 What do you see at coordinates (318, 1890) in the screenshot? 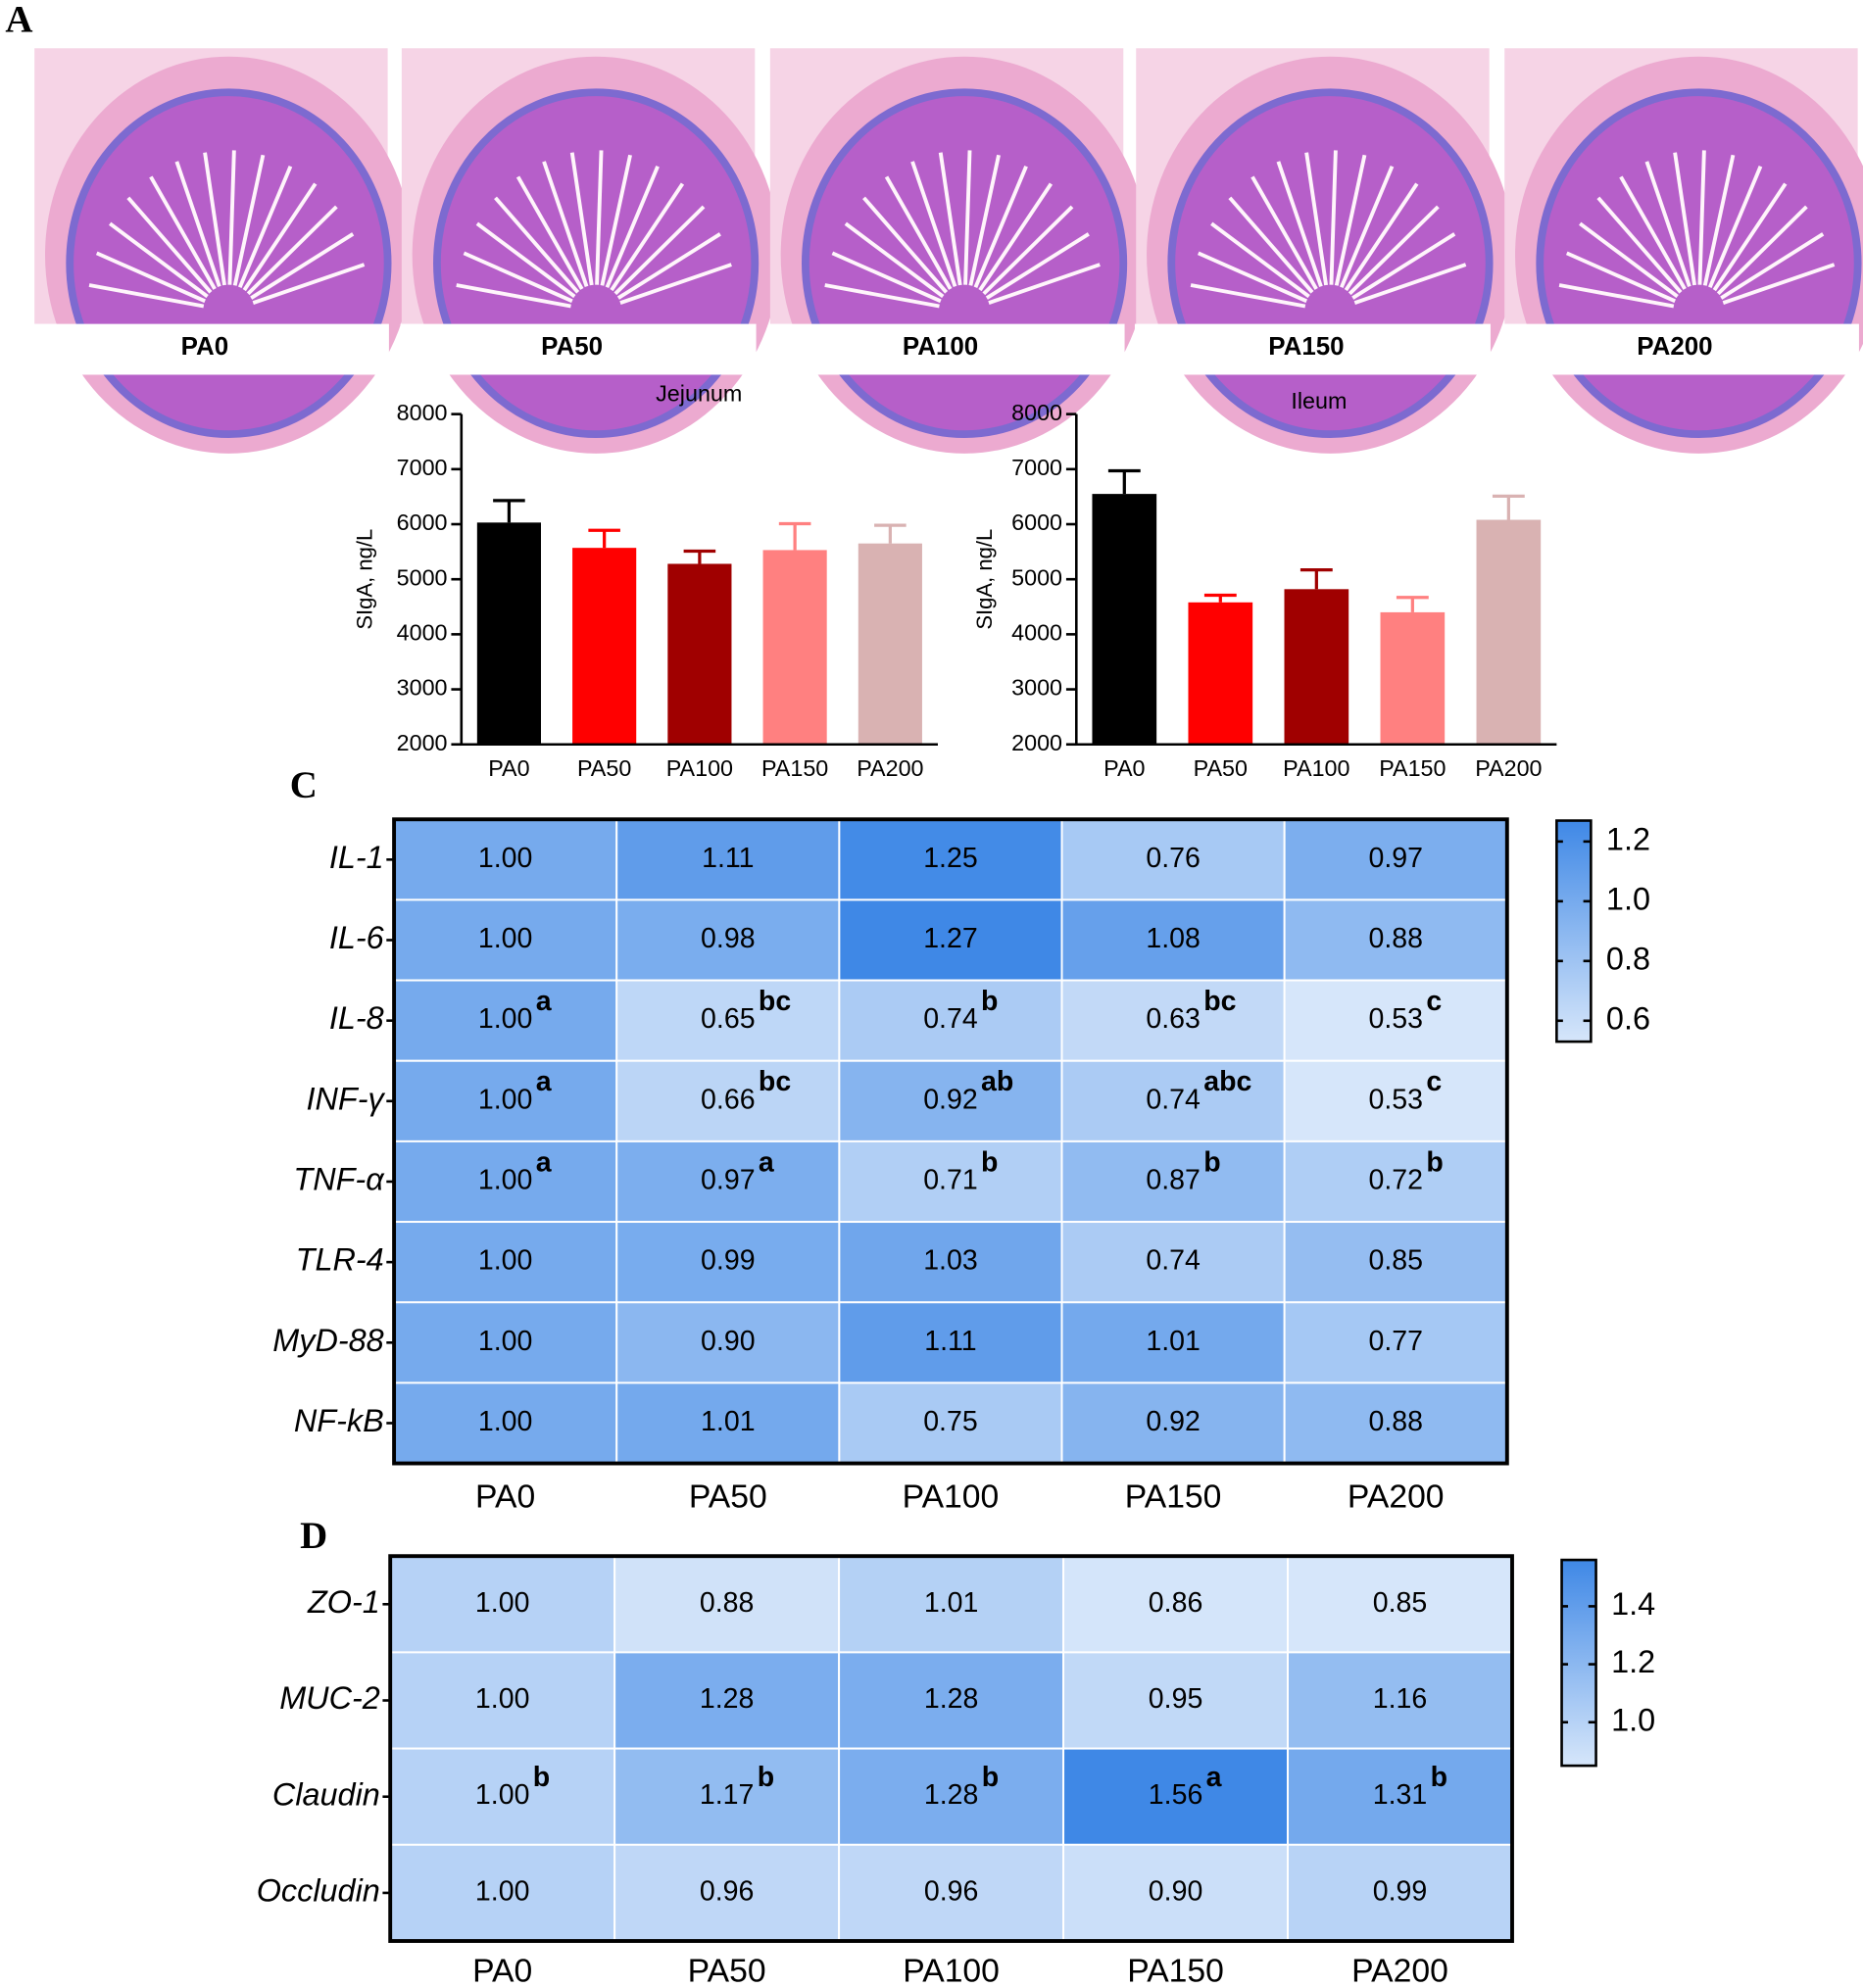
I see `row-label: Occludin` at bounding box center [318, 1890].